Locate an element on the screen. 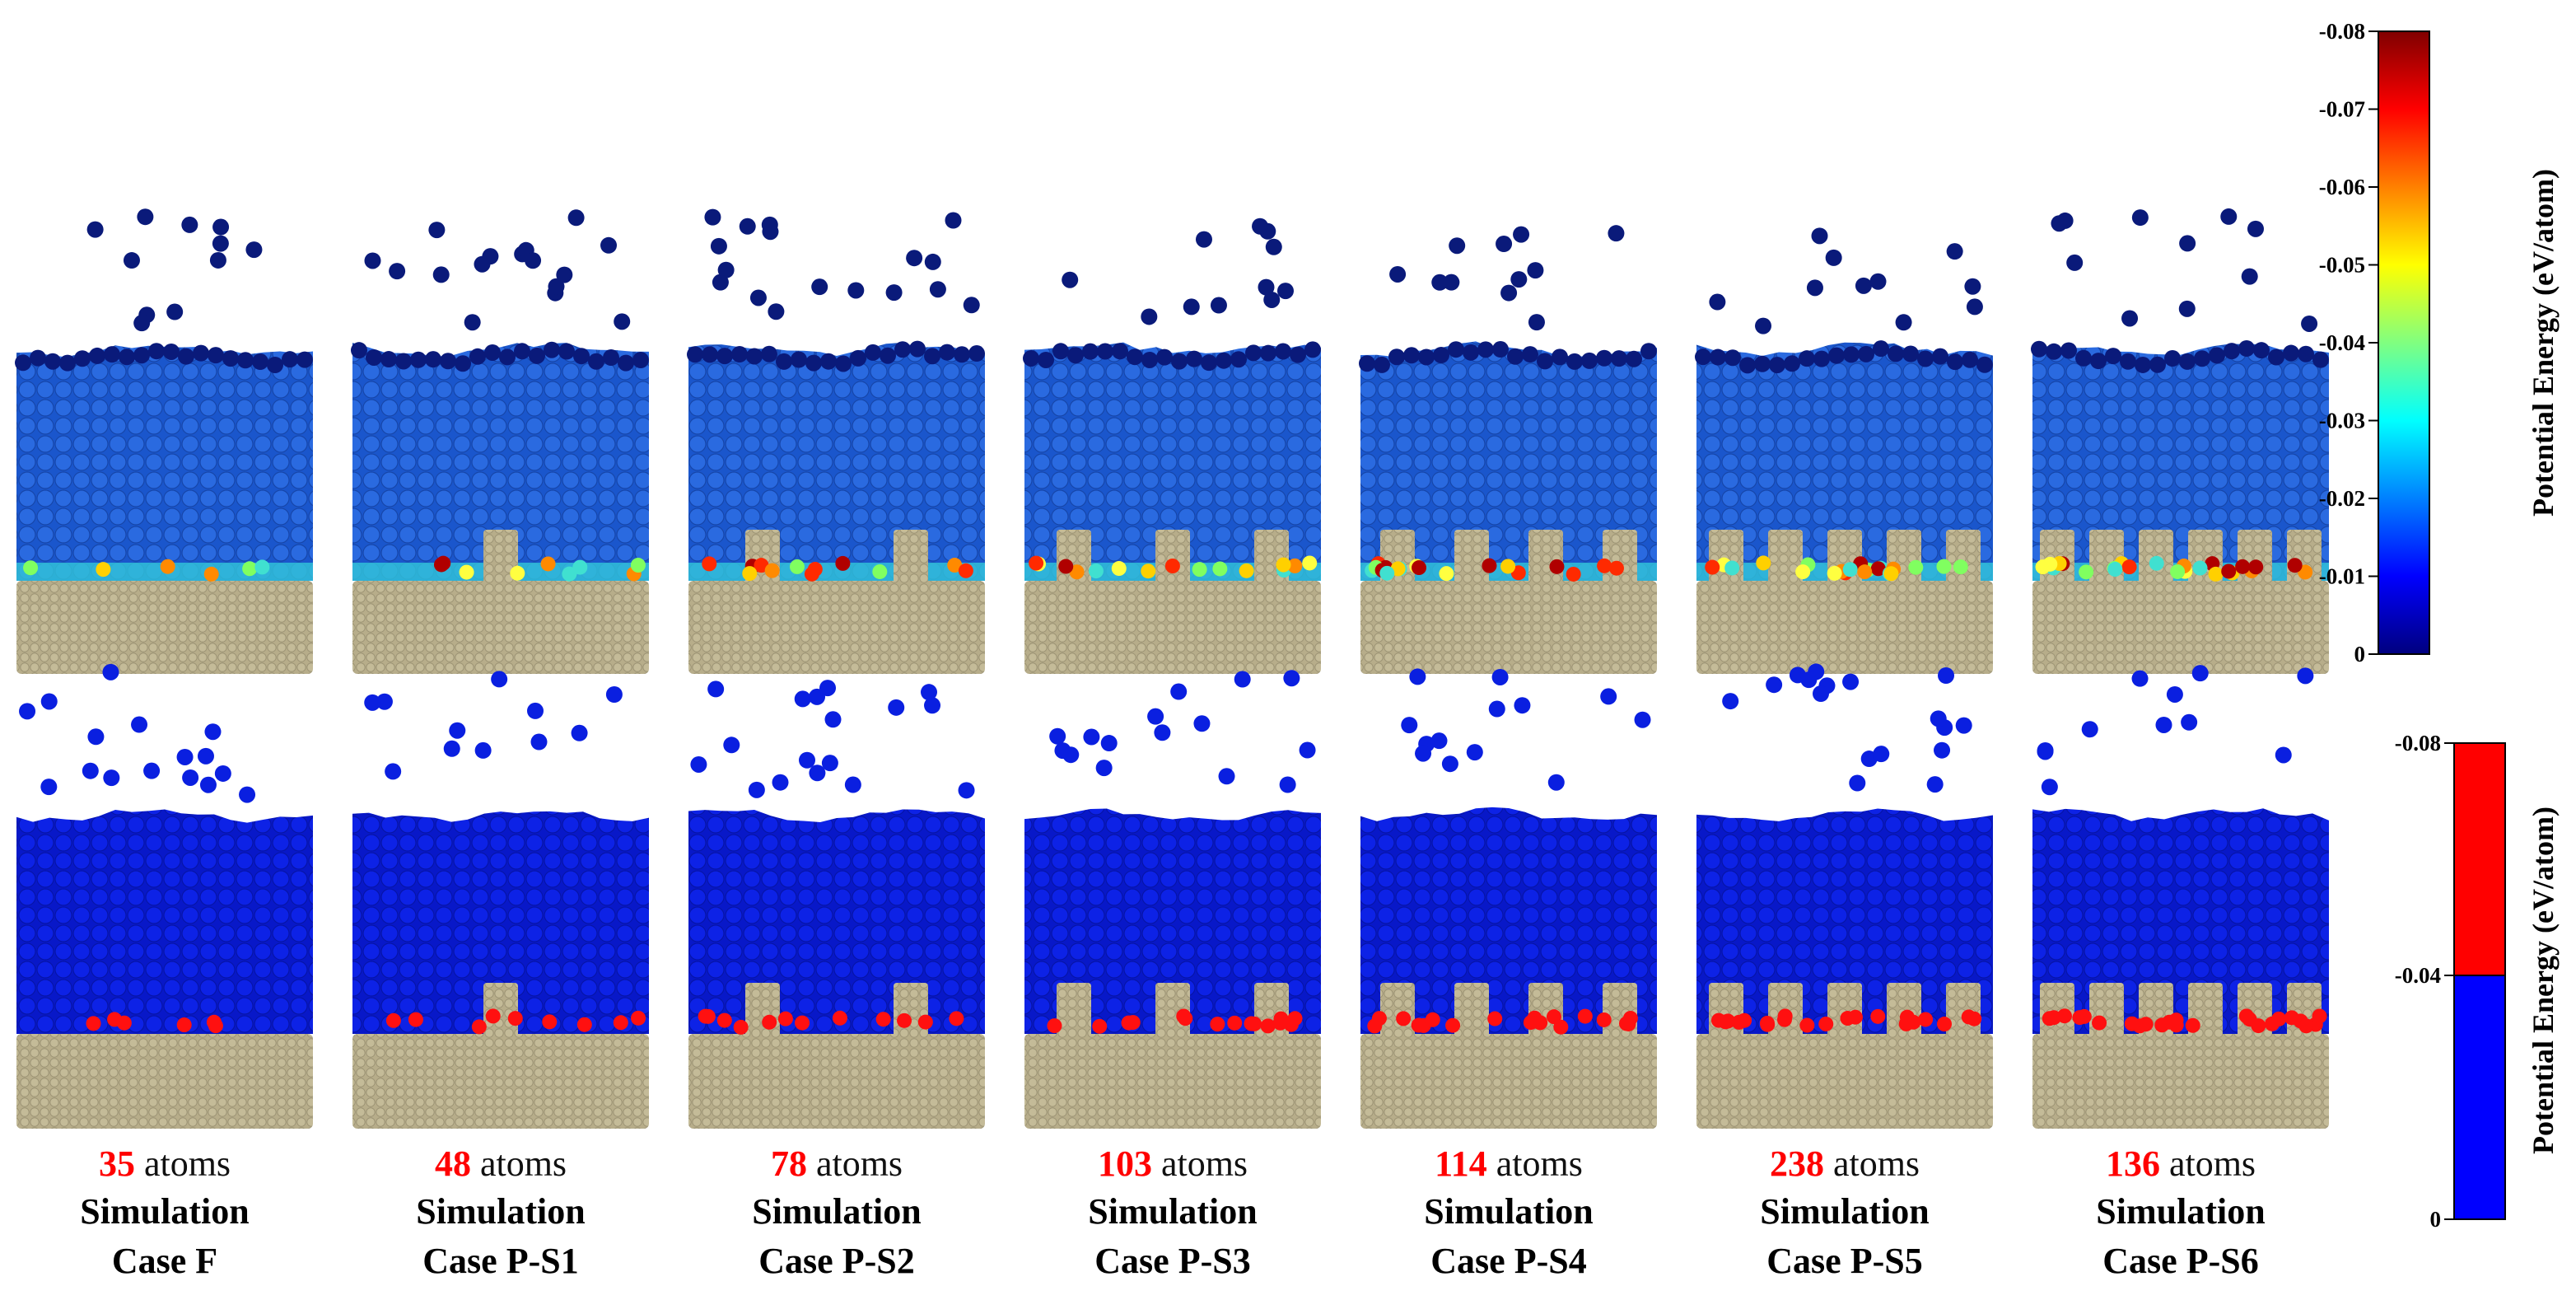  case-caption: 48 atoms Simulation Case P-S1 is located at coordinates (500, 1213).